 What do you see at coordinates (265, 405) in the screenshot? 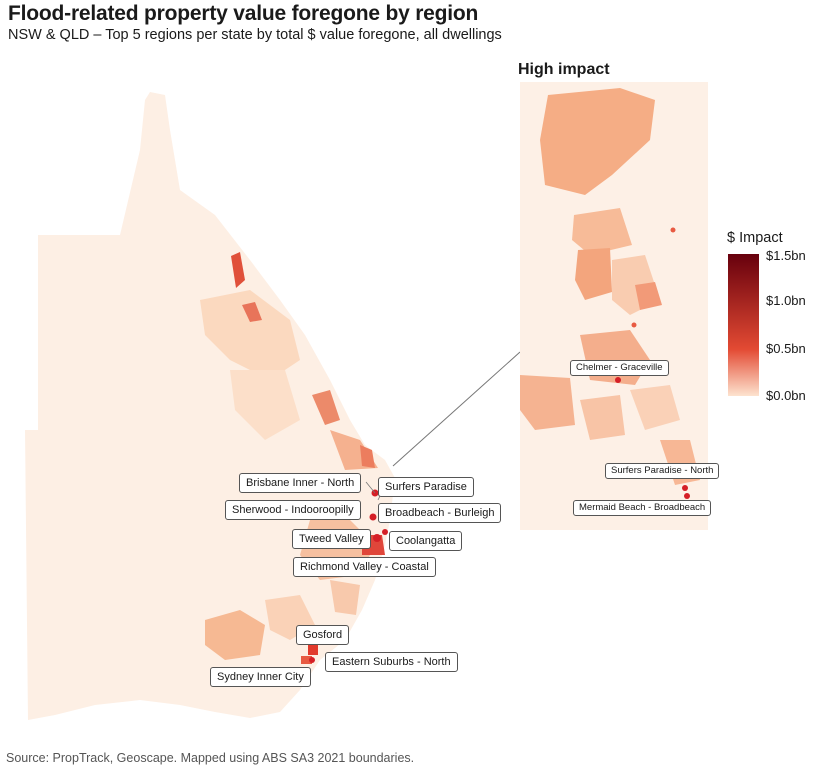
I see `region-west-qld` at bounding box center [265, 405].